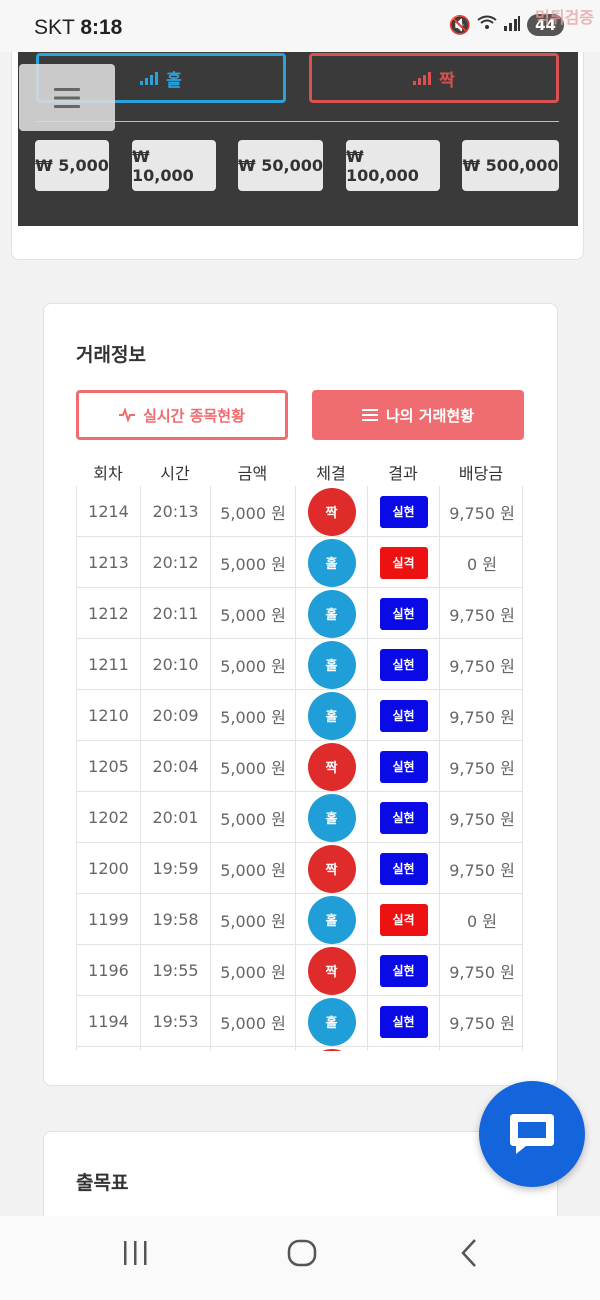 This screenshot has width=600, height=1300. What do you see at coordinates (102, 1183) in the screenshot?
I see `chart-section-title: 출목표` at bounding box center [102, 1183].